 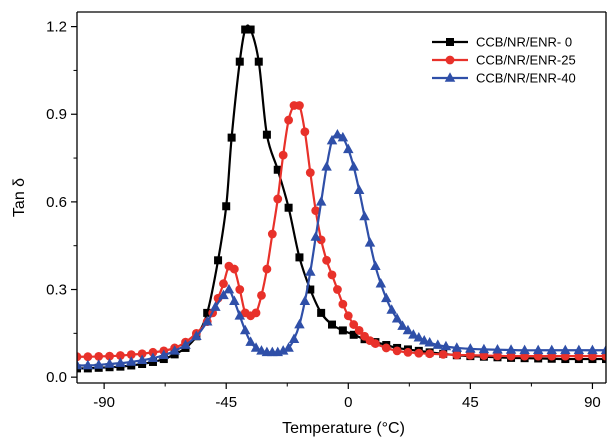 I want to click on y-tick-label: 0.6, so click(x=56, y=202).